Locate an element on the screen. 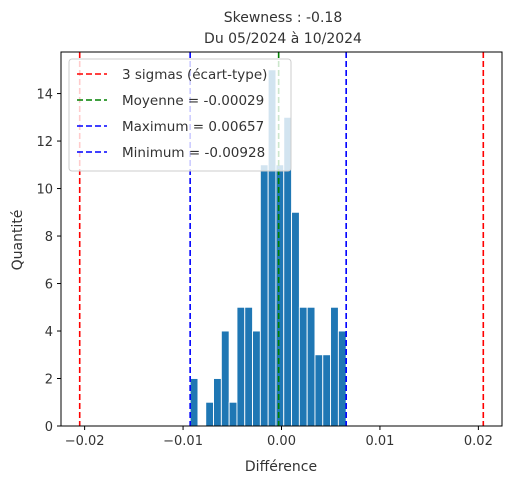 The height and width of the screenshot is (485, 510). legend-entry-label: 3 sigmas (écart-type) is located at coordinates (194, 75).